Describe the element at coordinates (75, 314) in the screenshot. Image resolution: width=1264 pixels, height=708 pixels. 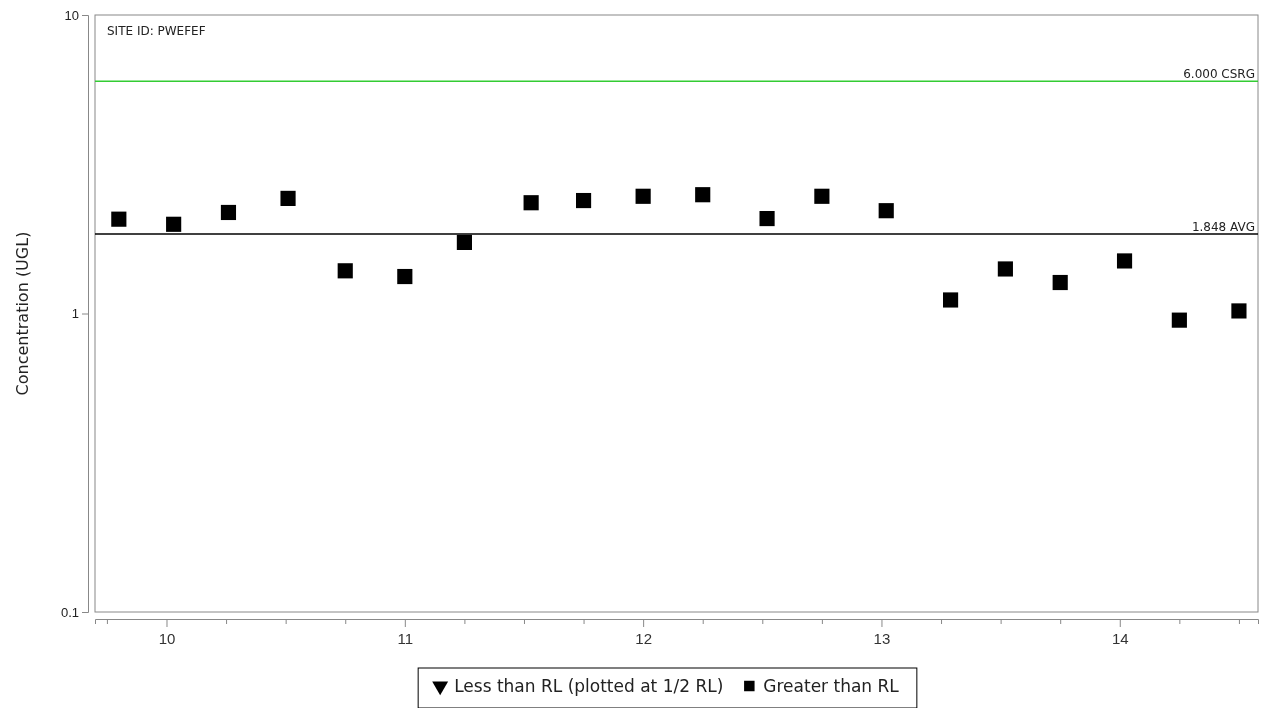
I see `y-tick-label: 1` at that location.